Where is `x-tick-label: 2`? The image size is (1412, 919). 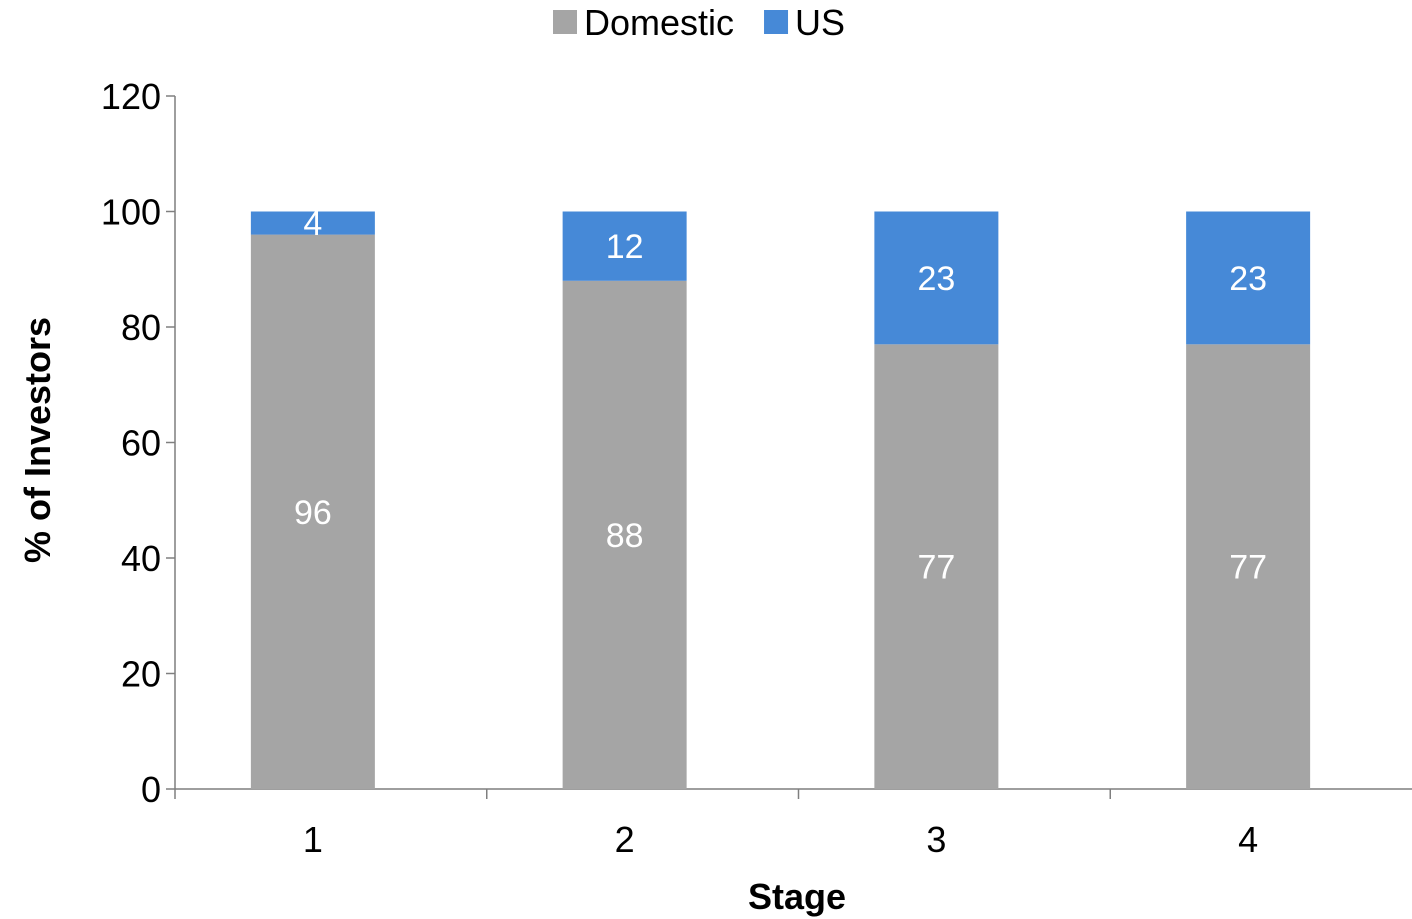 x-tick-label: 2 is located at coordinates (625, 839).